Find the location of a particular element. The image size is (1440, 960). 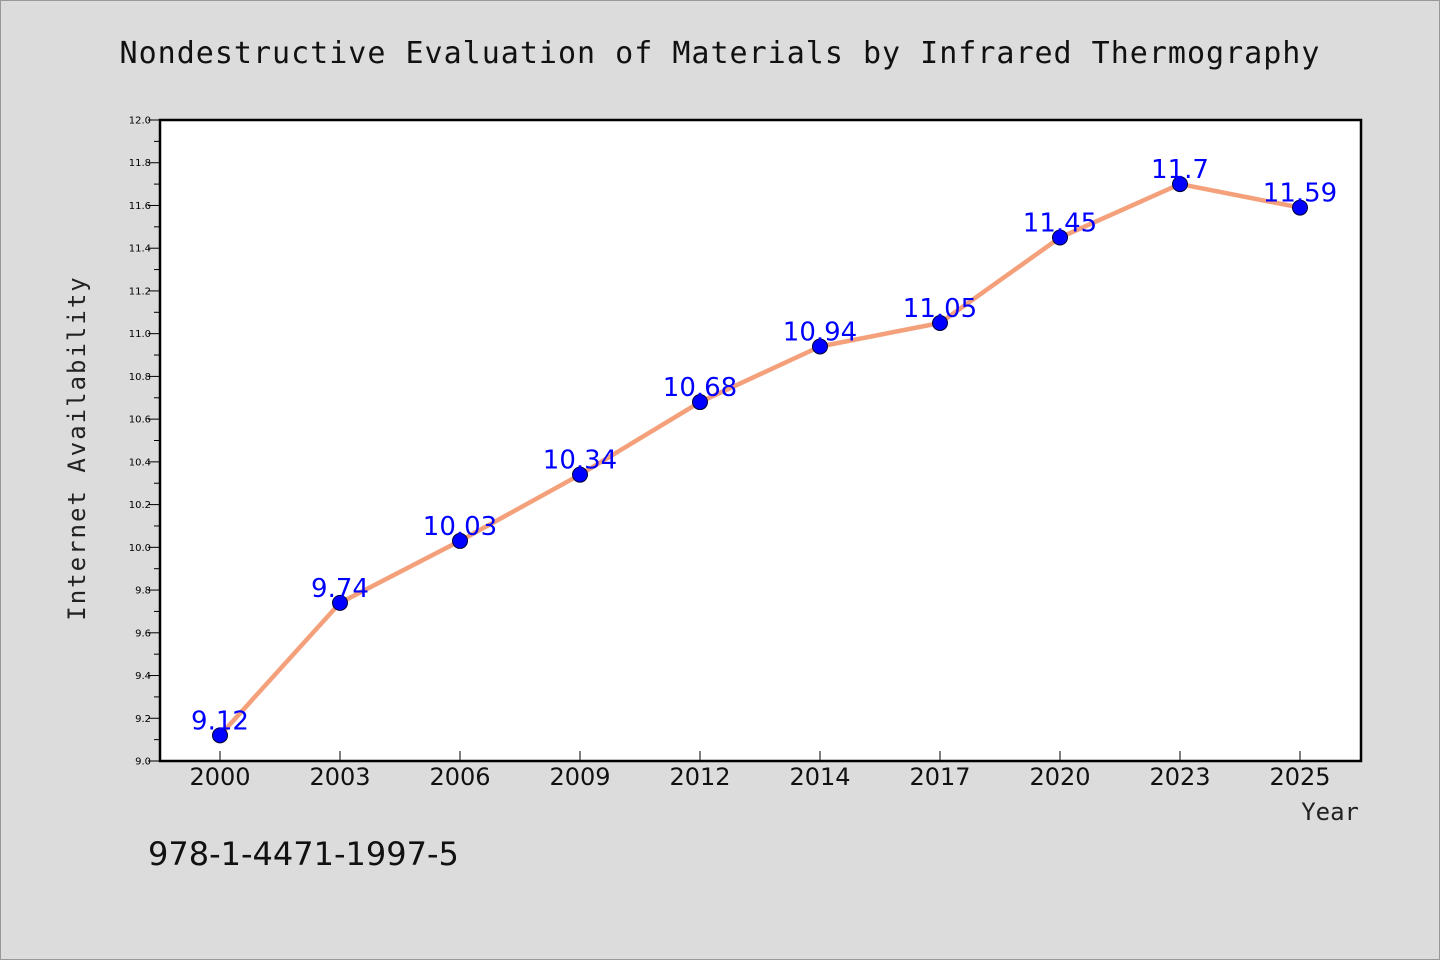

footer-isbn: 978-1-4471-1997-5 is located at coordinates (303, 854).